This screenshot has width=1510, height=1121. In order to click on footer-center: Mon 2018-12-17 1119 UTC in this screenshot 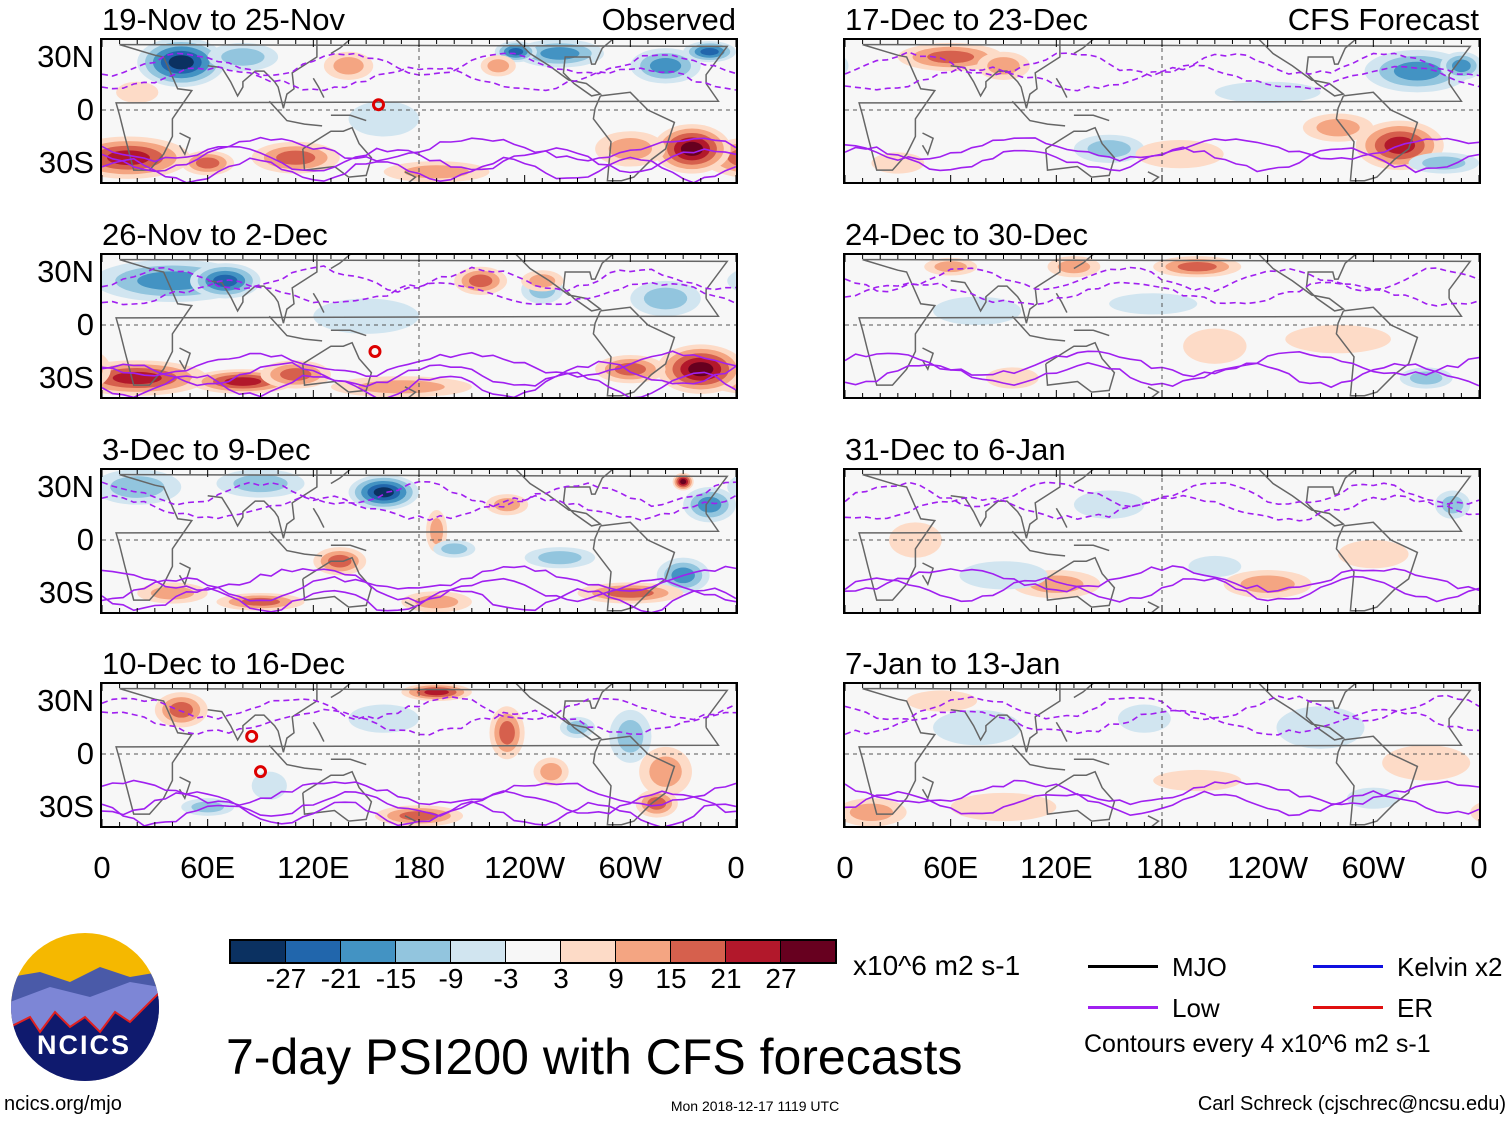, I will do `click(755, 1106)`.